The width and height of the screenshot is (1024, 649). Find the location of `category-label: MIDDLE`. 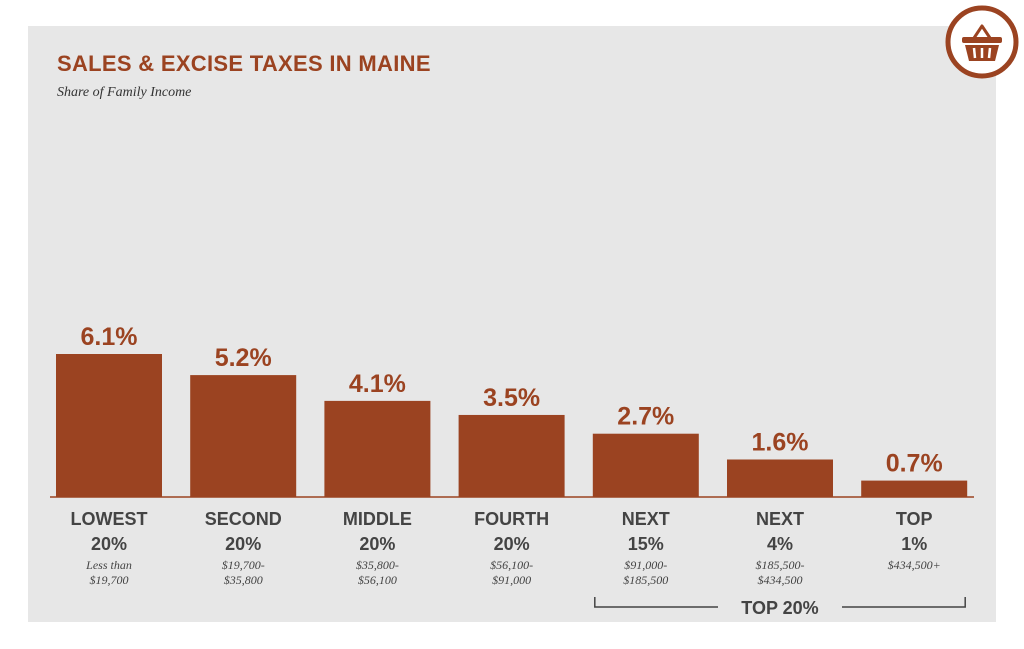

category-label: MIDDLE is located at coordinates (377, 519).